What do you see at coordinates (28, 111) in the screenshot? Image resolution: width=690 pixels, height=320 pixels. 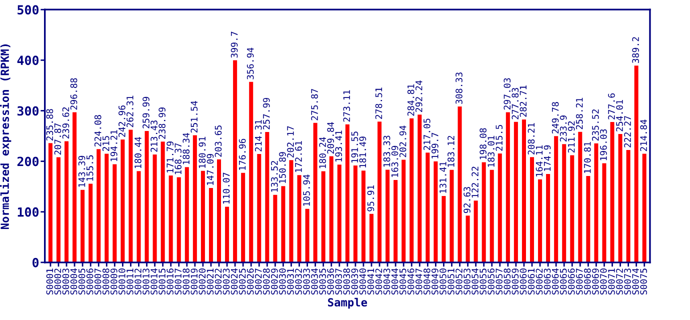 I see `y-tick-label: 300` at bounding box center [28, 111].